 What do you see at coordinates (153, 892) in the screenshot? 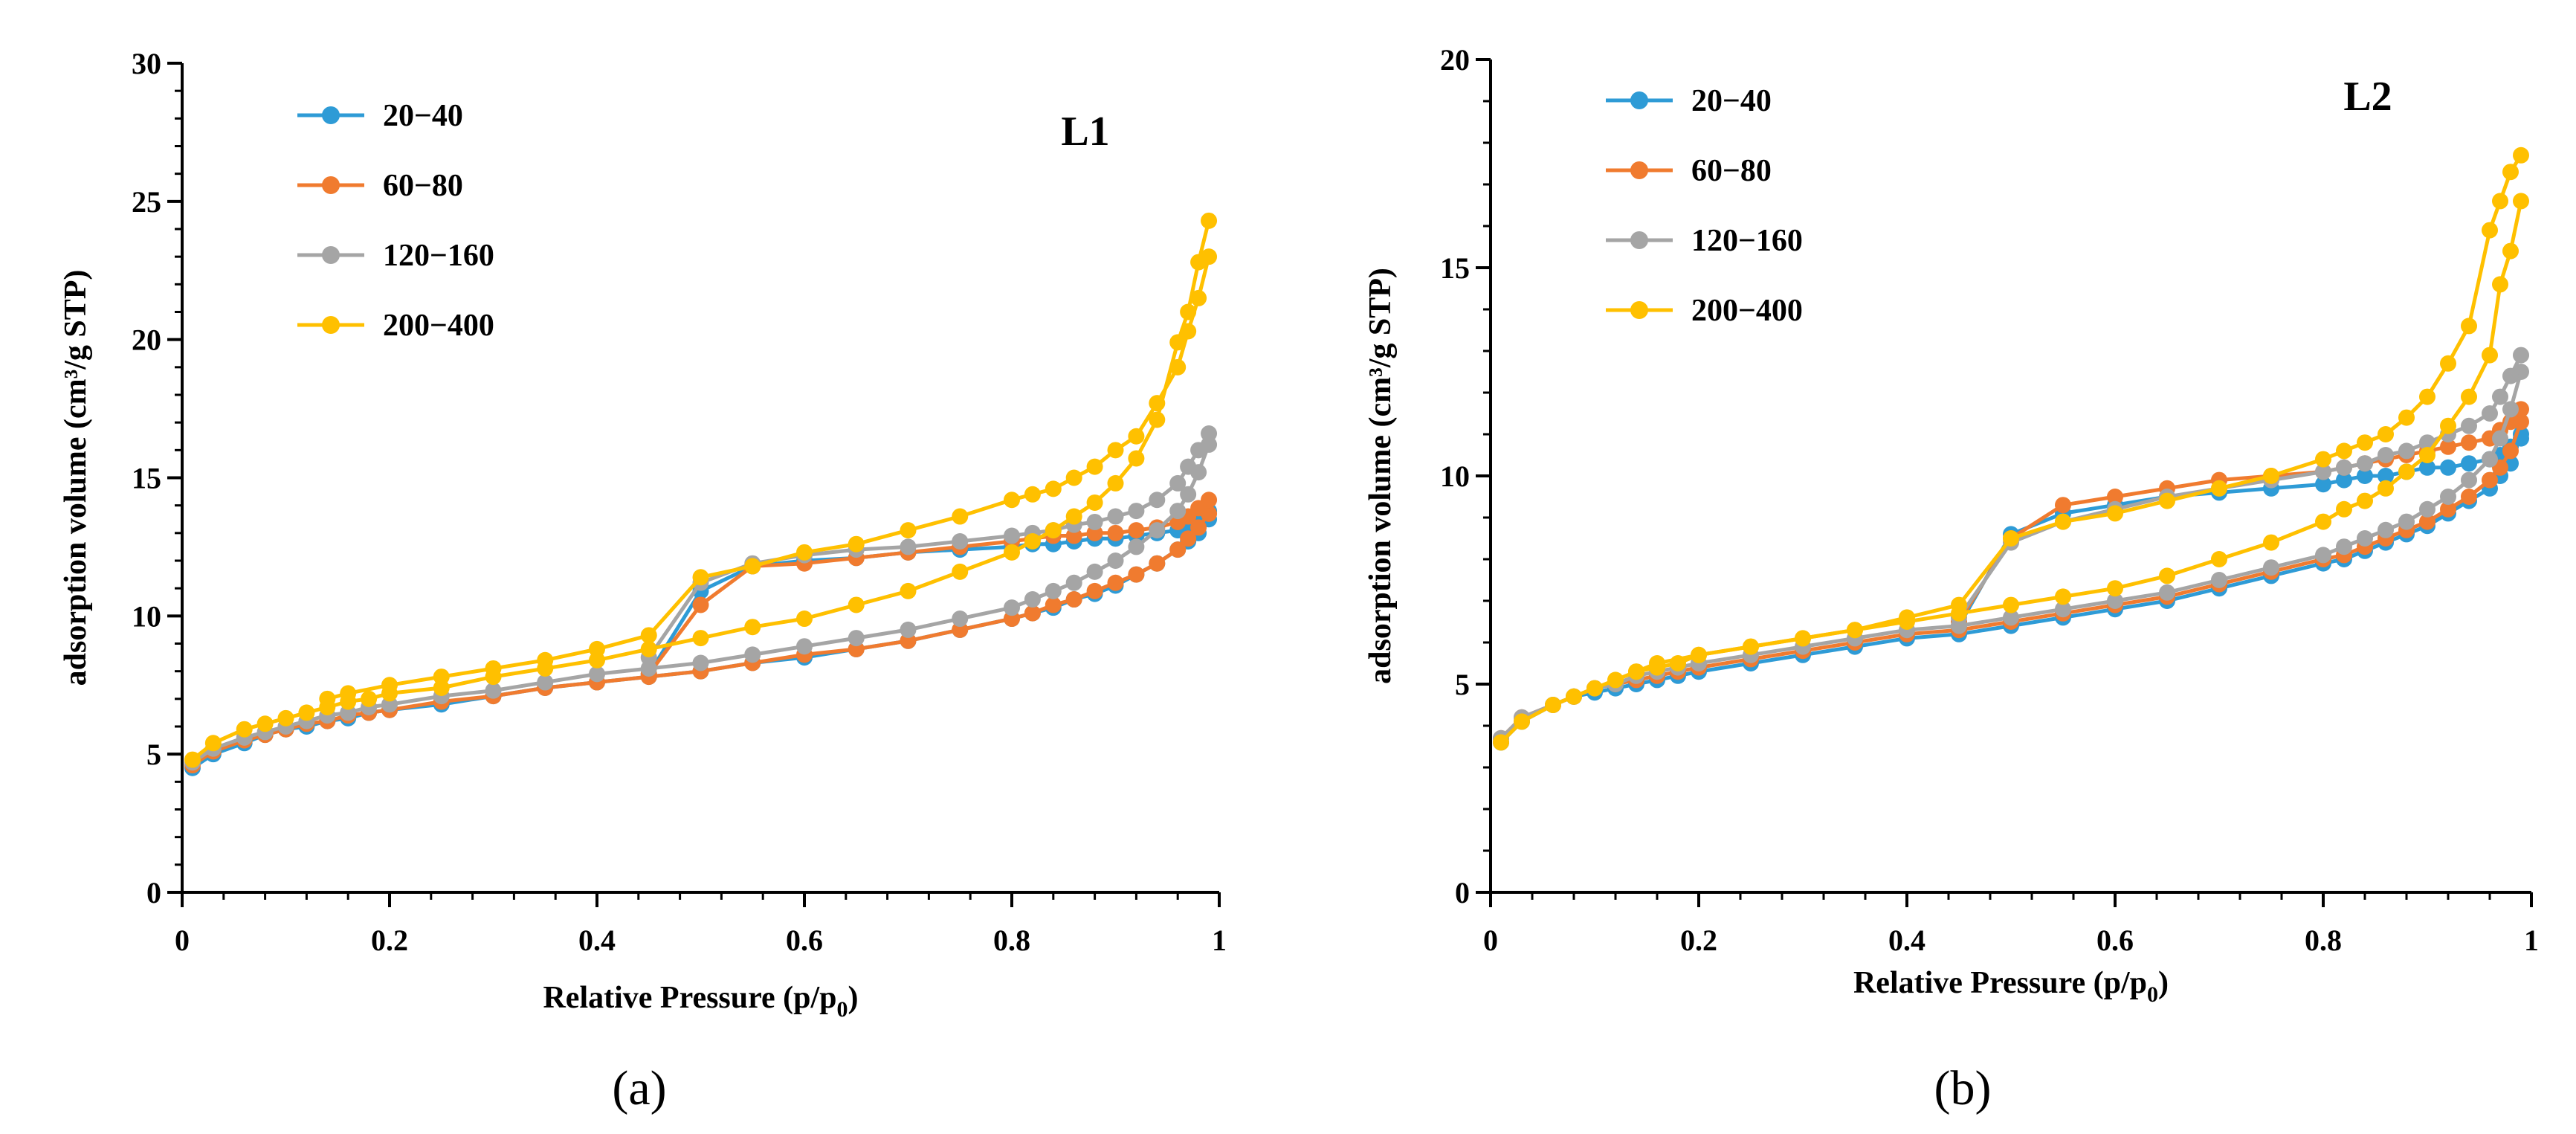
I see `y-tick-label: 0` at bounding box center [153, 892].